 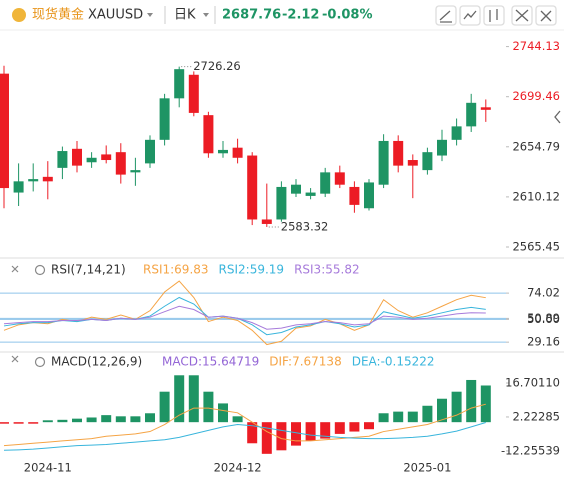 What do you see at coordinates (393, 362) in the screenshot?
I see `legend-entry: DEA:-0.15222` at bounding box center [393, 362].